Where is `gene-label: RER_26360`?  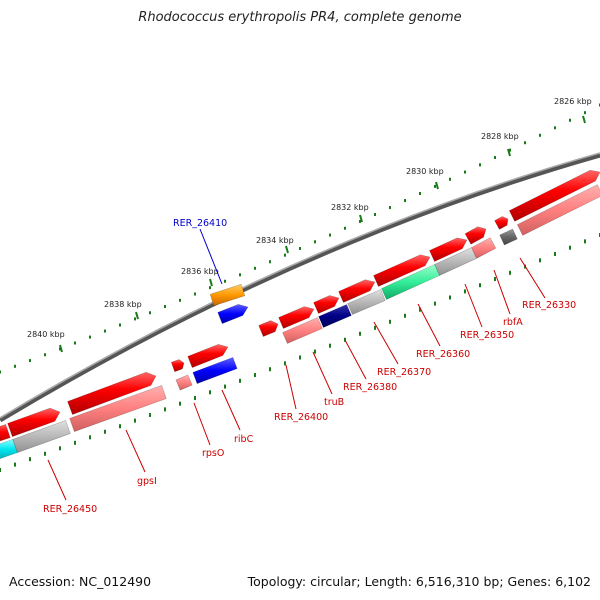 gene-label: RER_26360 is located at coordinates (443, 354).